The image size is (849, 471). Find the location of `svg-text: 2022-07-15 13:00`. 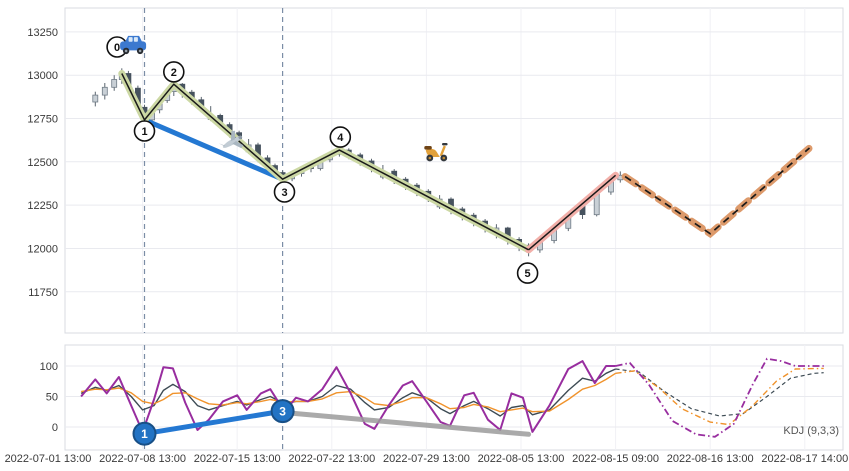

svg-text: 2022-07-15 13:00 is located at coordinates (237, 459).